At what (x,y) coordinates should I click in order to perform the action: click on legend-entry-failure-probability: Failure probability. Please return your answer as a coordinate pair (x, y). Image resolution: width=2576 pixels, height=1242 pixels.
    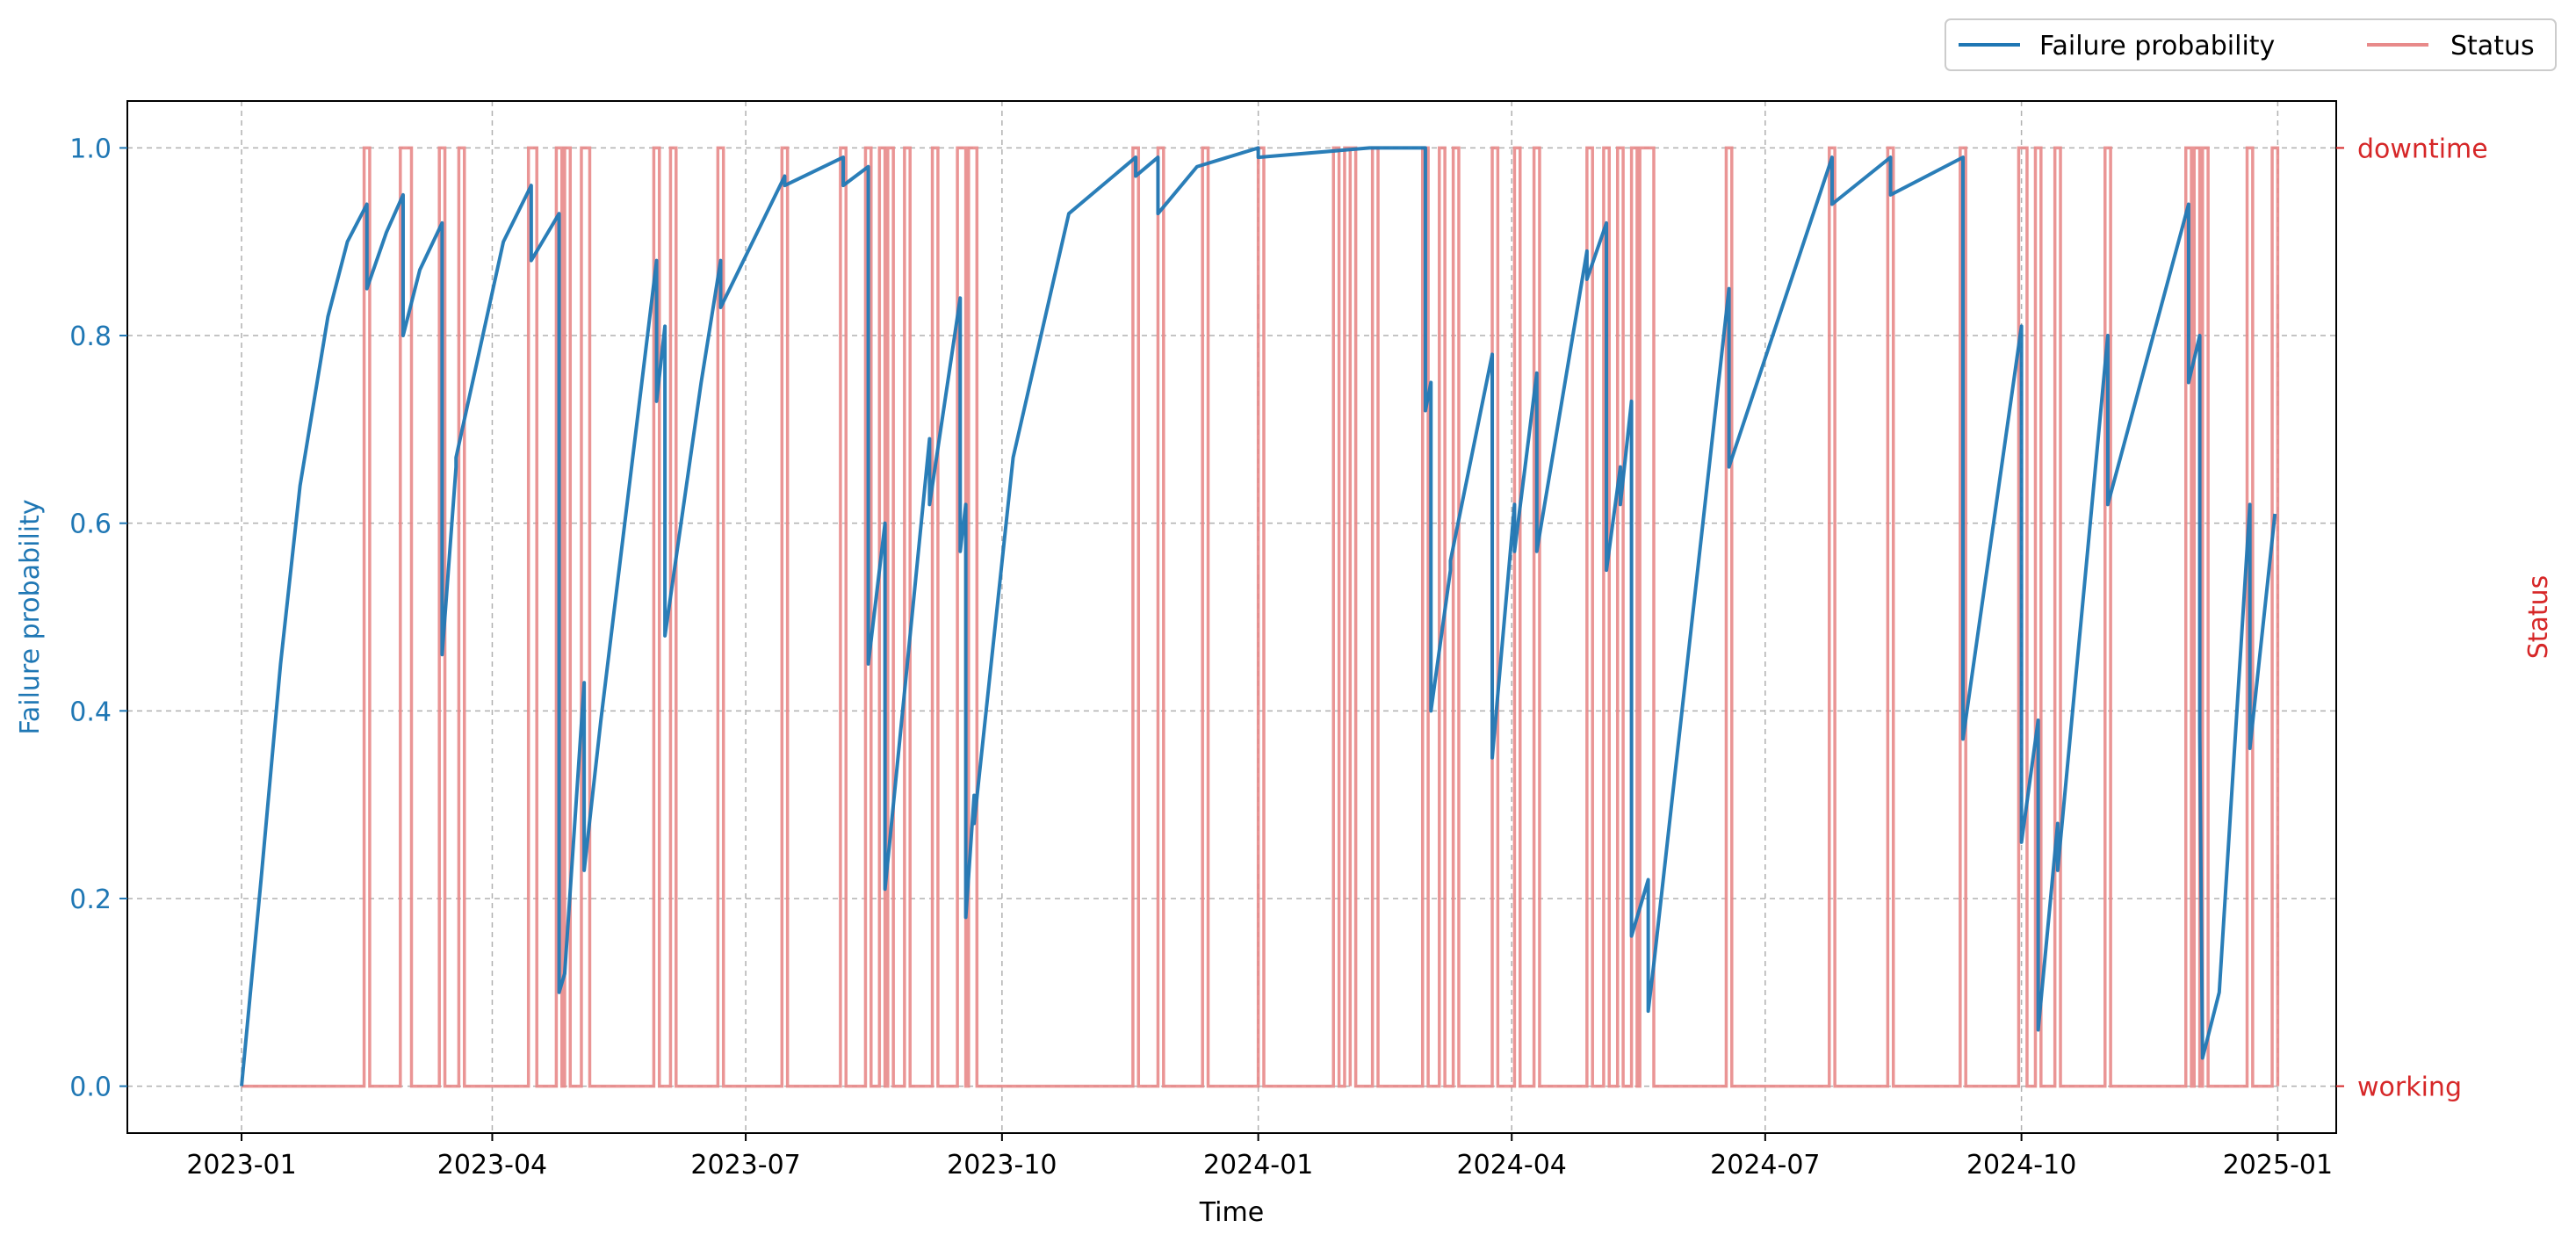
    Looking at the image, I should click on (2157, 46).